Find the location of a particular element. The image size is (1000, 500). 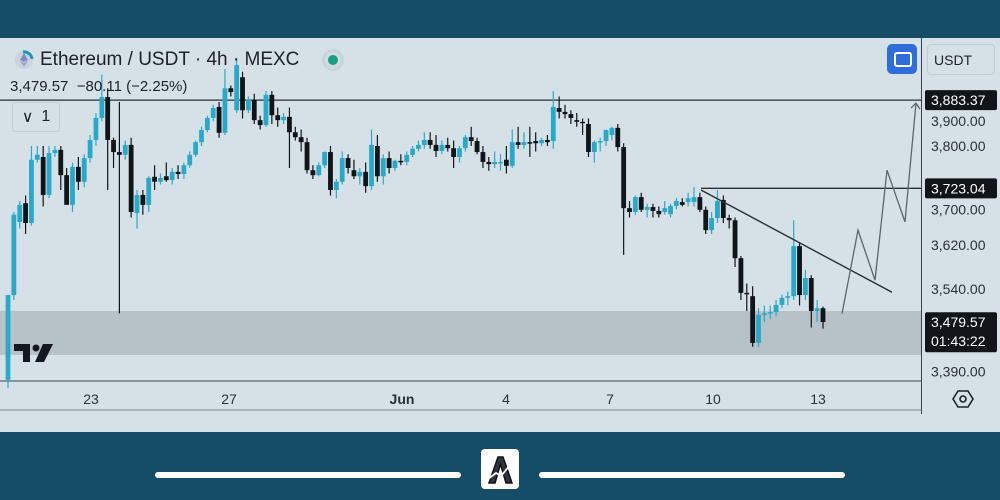

indicators-collapse-button: ∨ 1 is located at coordinates (36, 117).